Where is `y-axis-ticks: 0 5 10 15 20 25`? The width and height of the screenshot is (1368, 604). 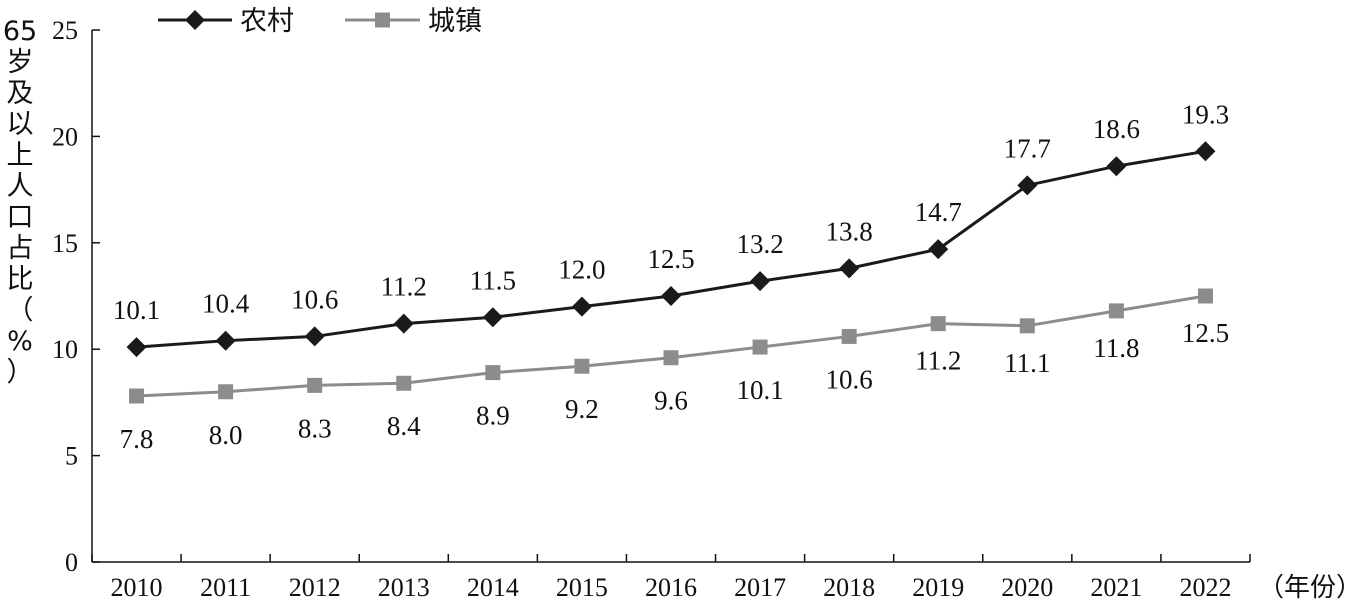 y-axis-ticks: 0 5 10 15 20 25 is located at coordinates (76, 296).